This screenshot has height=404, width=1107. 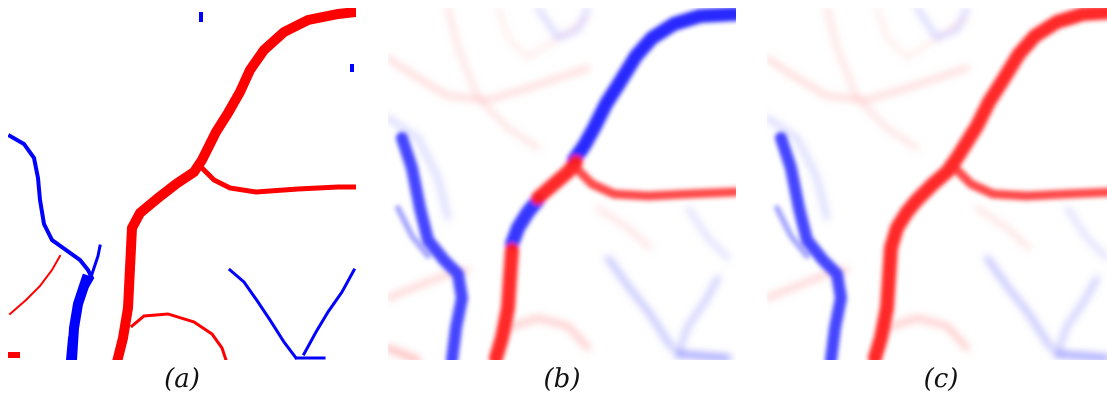 I want to click on red-vessel-bottom-arc, so click(x=178, y=336).